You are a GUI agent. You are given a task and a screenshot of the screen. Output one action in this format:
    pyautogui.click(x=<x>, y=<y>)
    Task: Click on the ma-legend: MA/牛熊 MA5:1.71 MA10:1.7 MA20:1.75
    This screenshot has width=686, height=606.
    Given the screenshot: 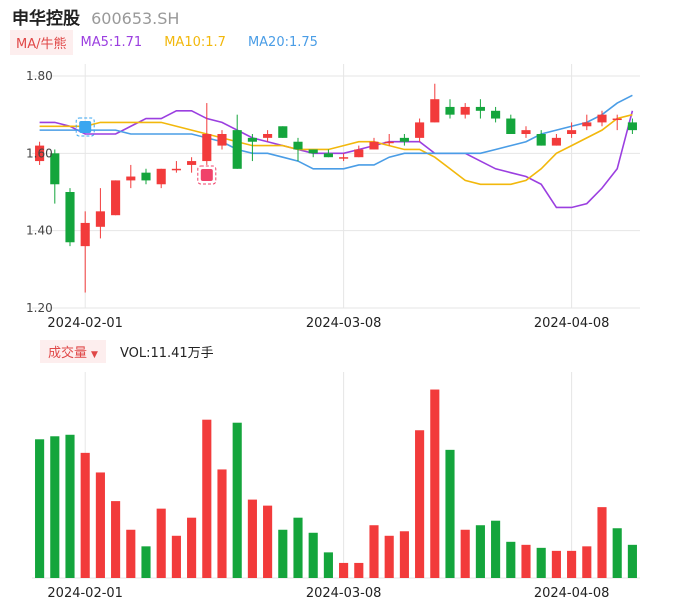 What is the action you would take?
    pyautogui.click(x=175, y=42)
    